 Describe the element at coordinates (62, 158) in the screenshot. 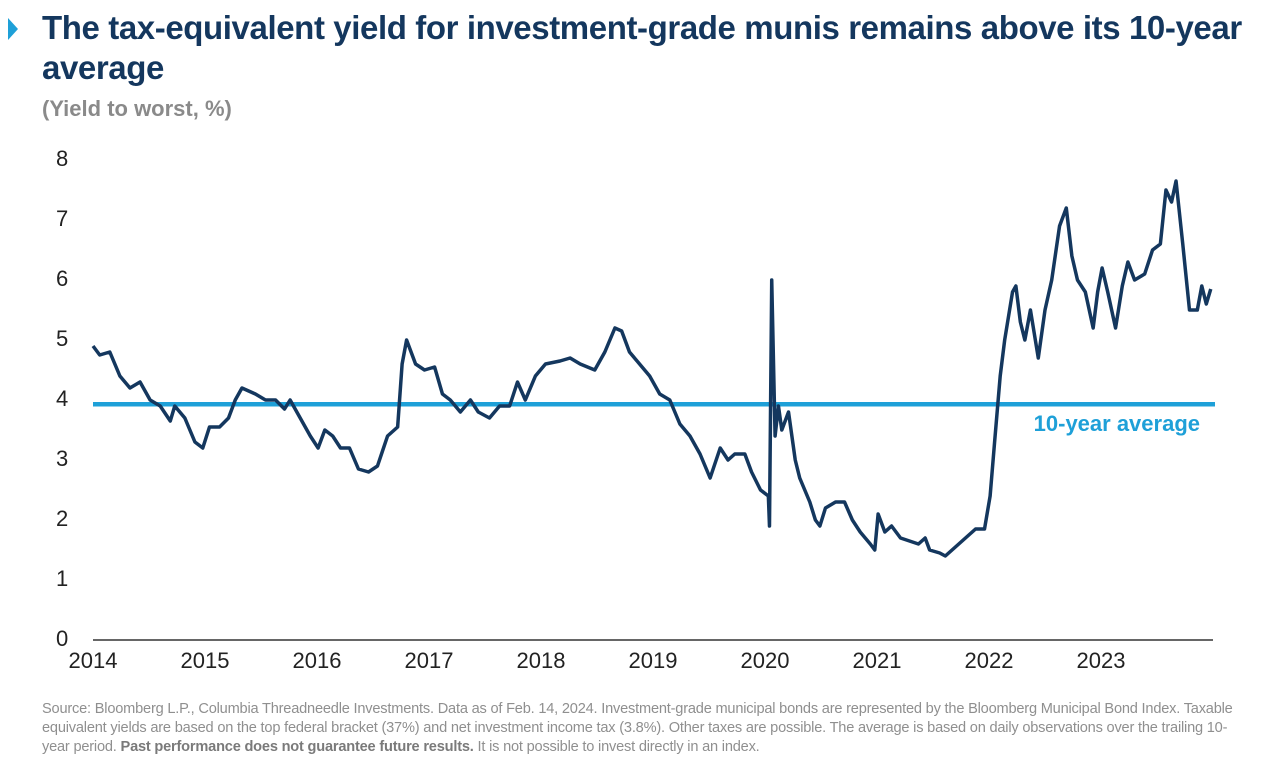

I see `y-tick-label: 8` at that location.